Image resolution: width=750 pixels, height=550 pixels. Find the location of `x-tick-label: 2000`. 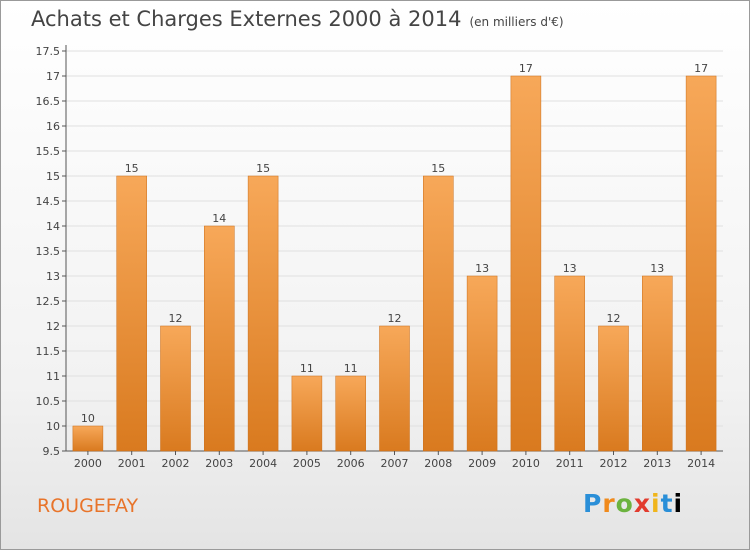

x-tick-label: 2000 is located at coordinates (88, 463).